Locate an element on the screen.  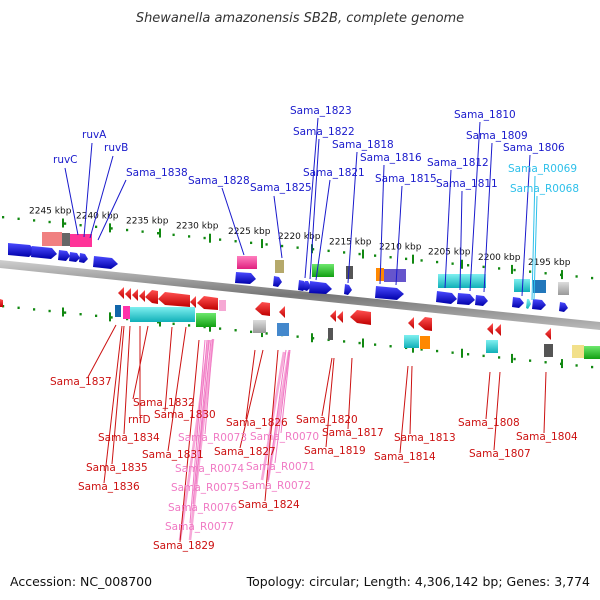
gene-label: Sama_1824 is located at coordinates (269, 505).